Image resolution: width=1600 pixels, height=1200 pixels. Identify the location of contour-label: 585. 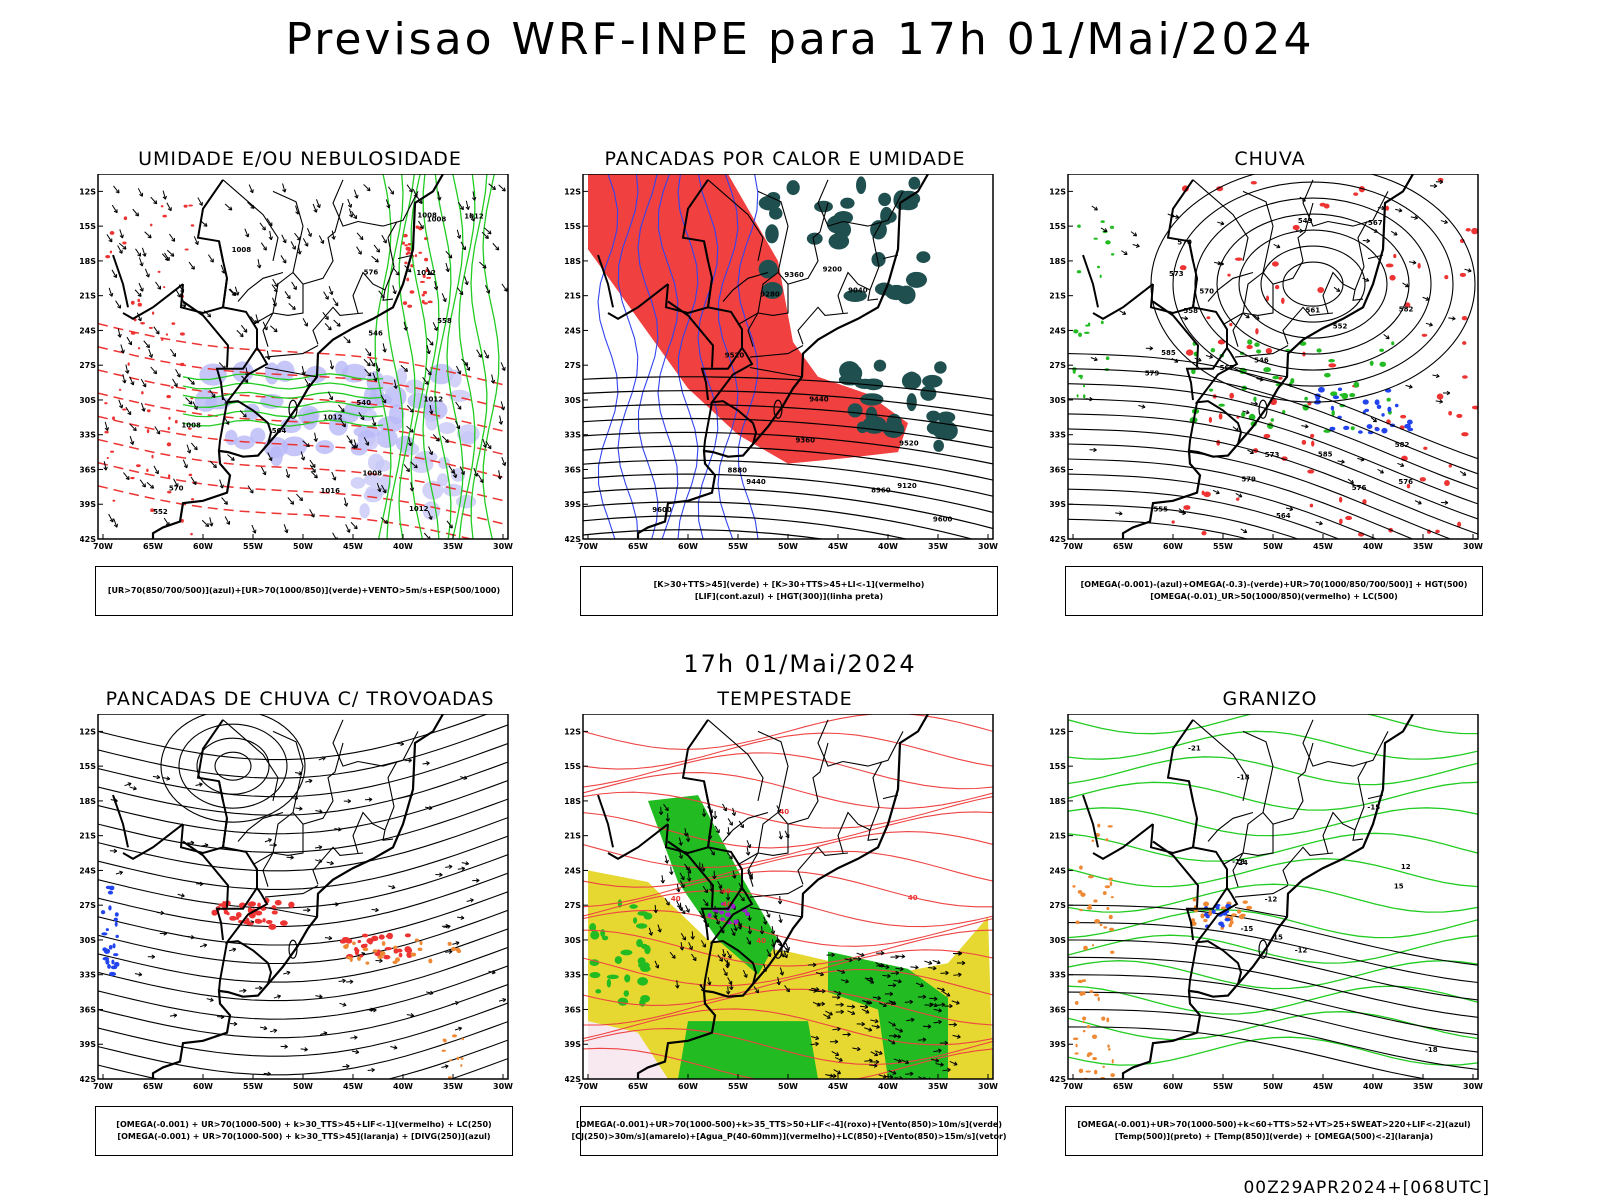
(1168, 353).